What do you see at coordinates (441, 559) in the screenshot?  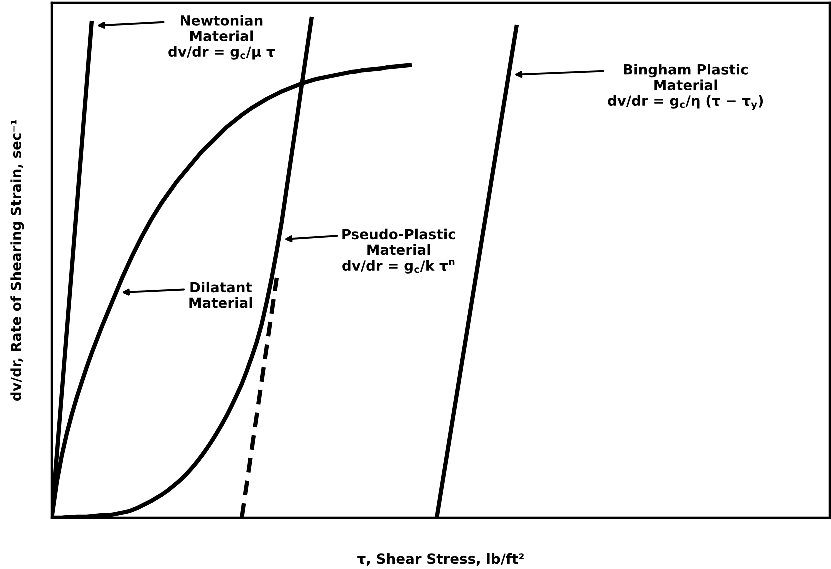 I see `x-axis-title: τ, Shear Stress, lb/ft²` at bounding box center [441, 559].